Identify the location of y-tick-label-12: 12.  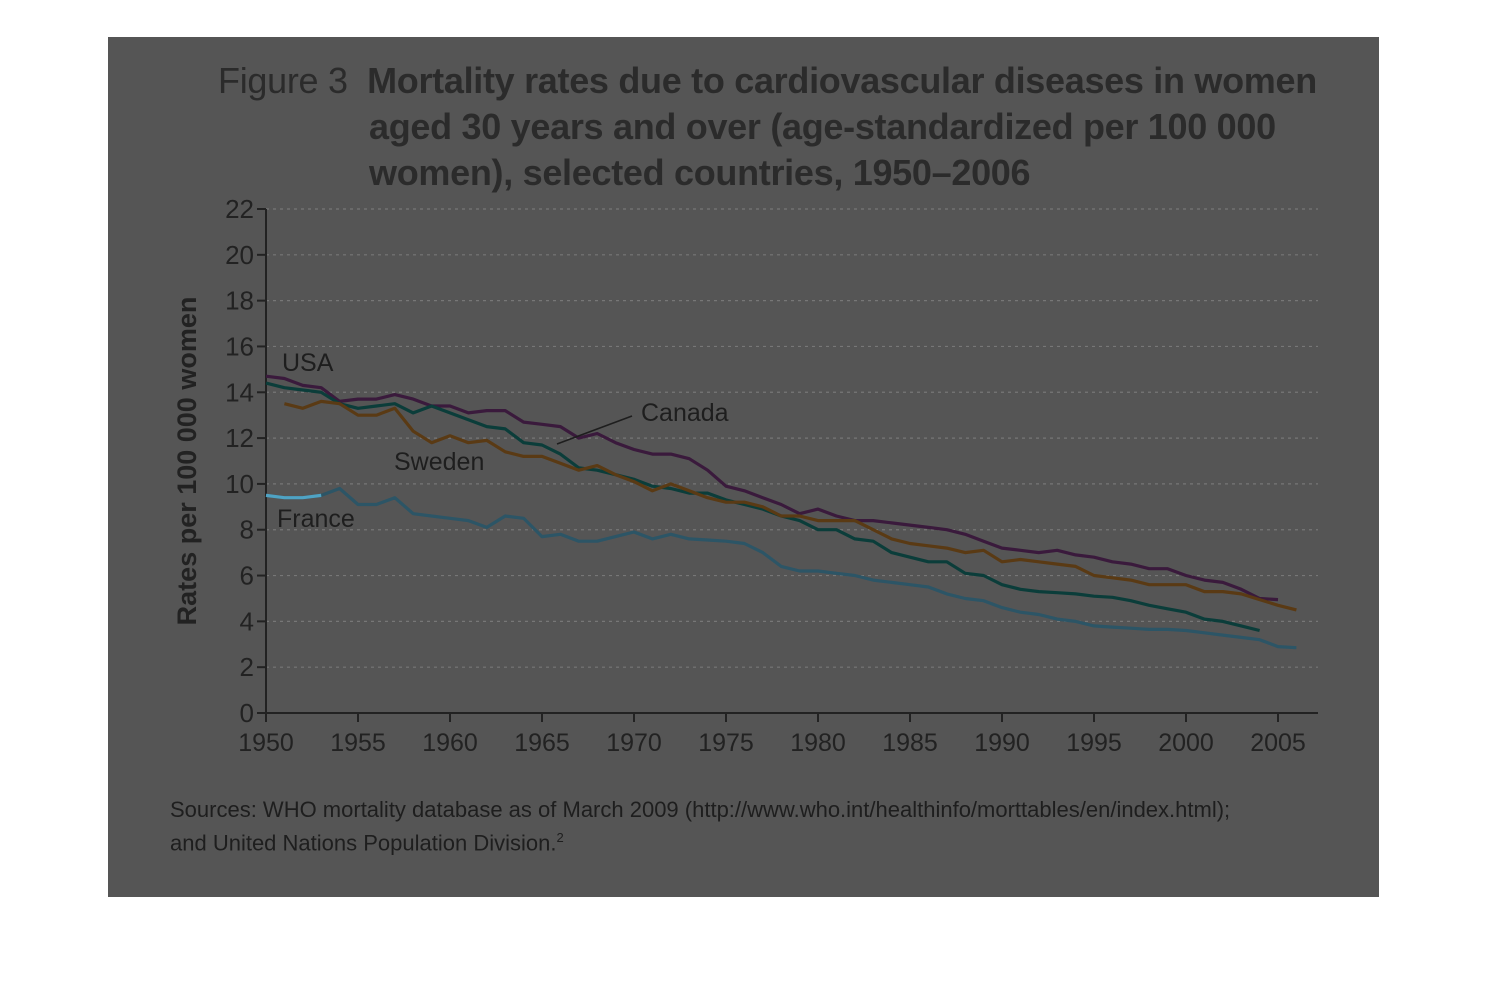
(239, 438).